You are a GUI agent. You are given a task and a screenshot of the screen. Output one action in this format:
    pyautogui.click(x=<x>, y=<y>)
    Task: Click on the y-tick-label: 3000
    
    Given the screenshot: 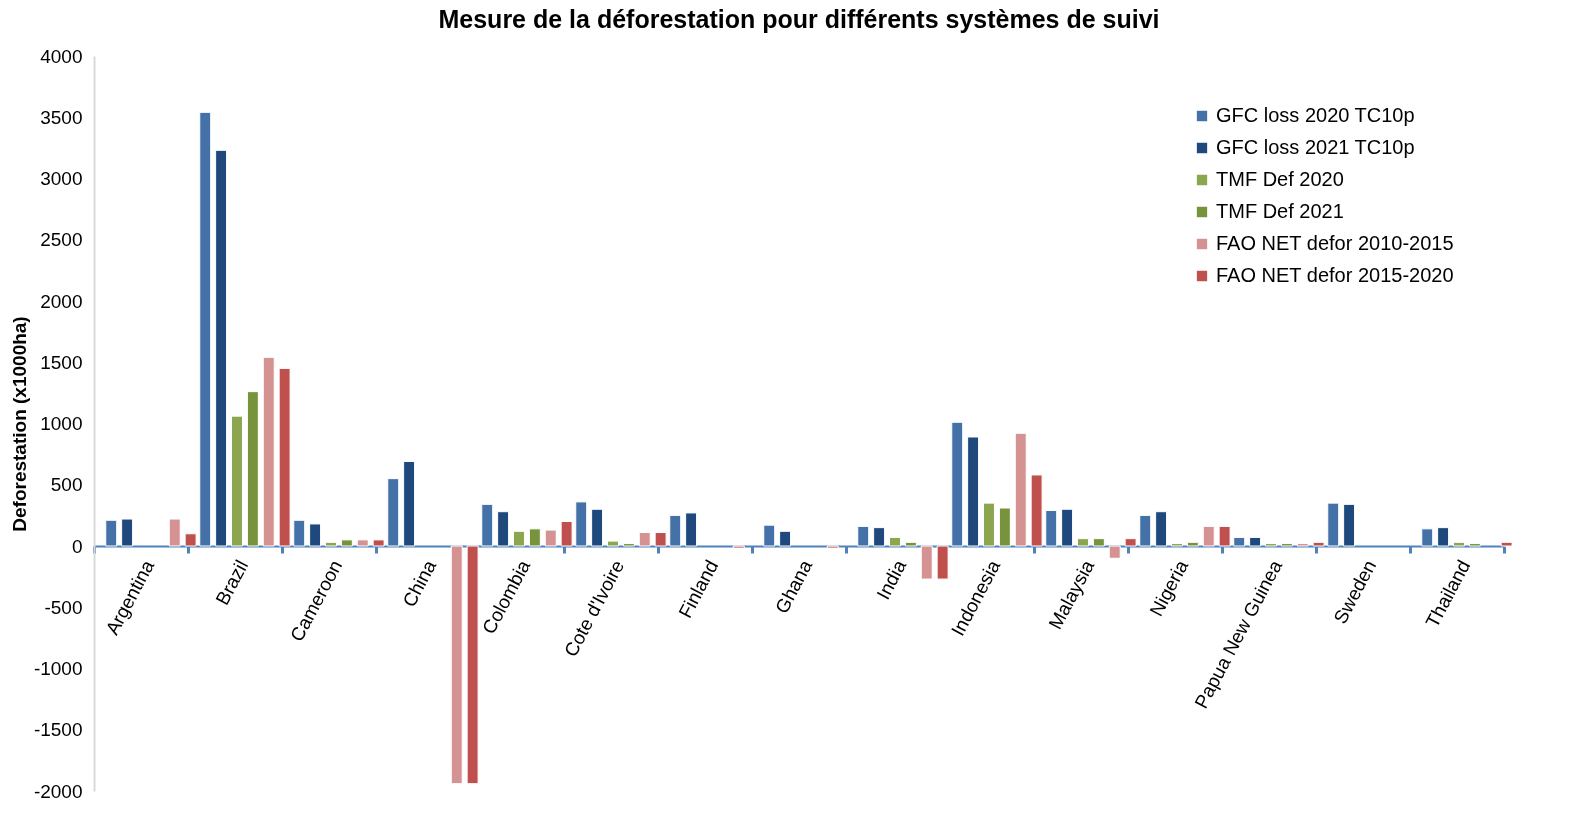 What is the action you would take?
    pyautogui.click(x=61, y=178)
    